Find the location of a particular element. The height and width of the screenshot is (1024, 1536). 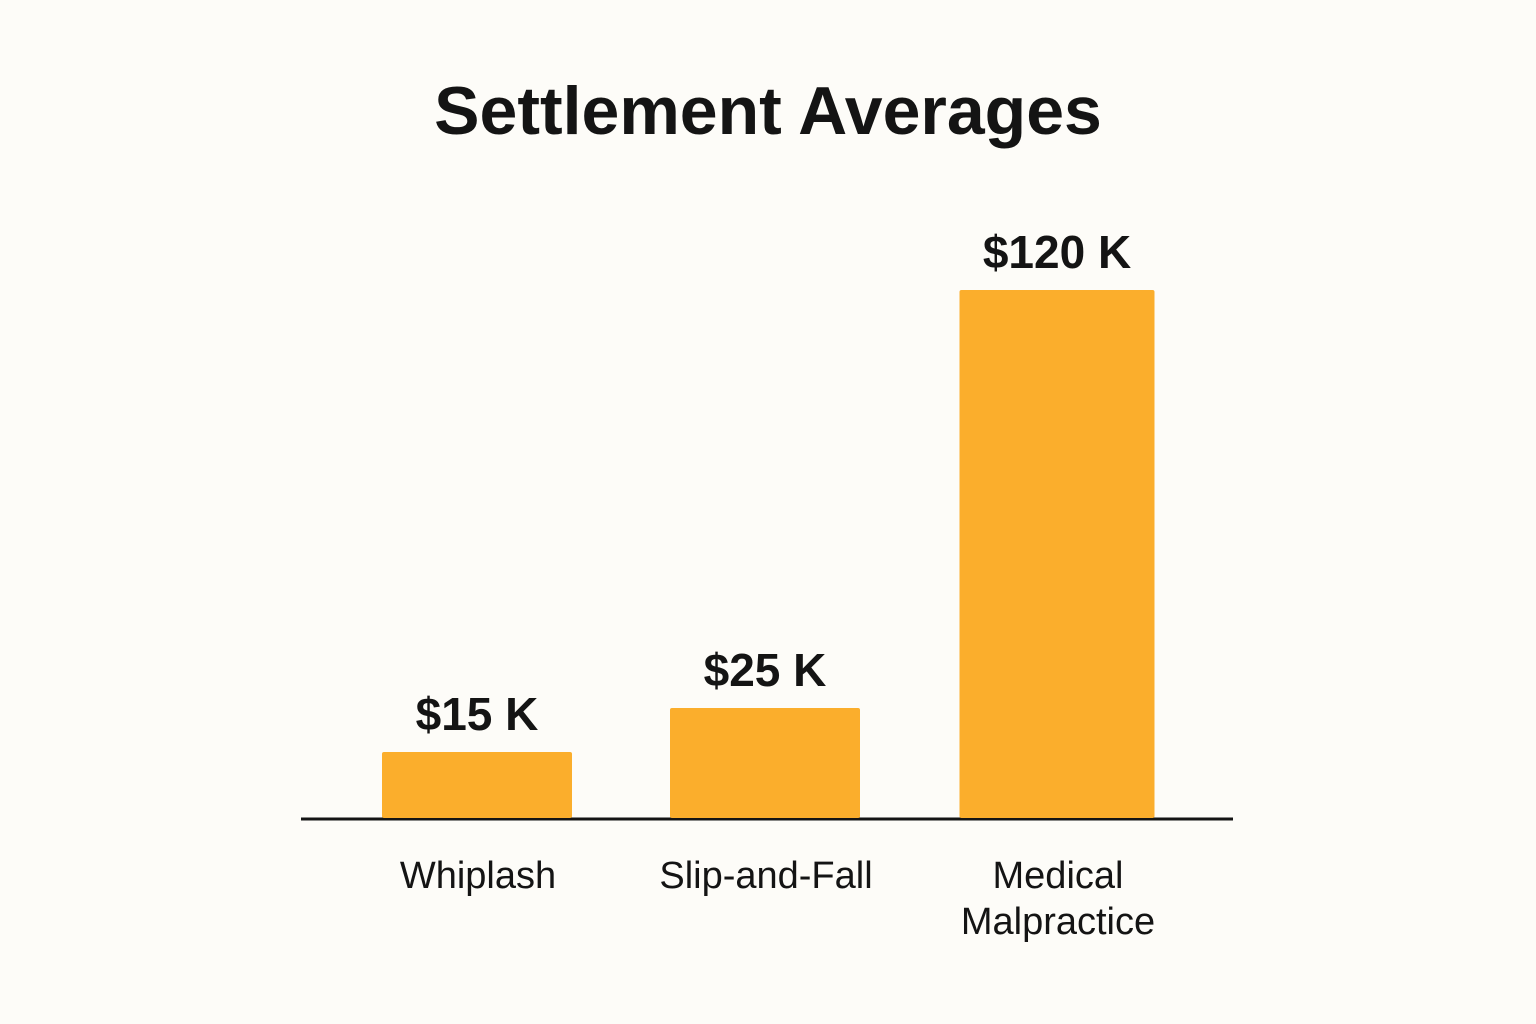

bar-value-label: $120 K is located at coordinates (1057, 252).